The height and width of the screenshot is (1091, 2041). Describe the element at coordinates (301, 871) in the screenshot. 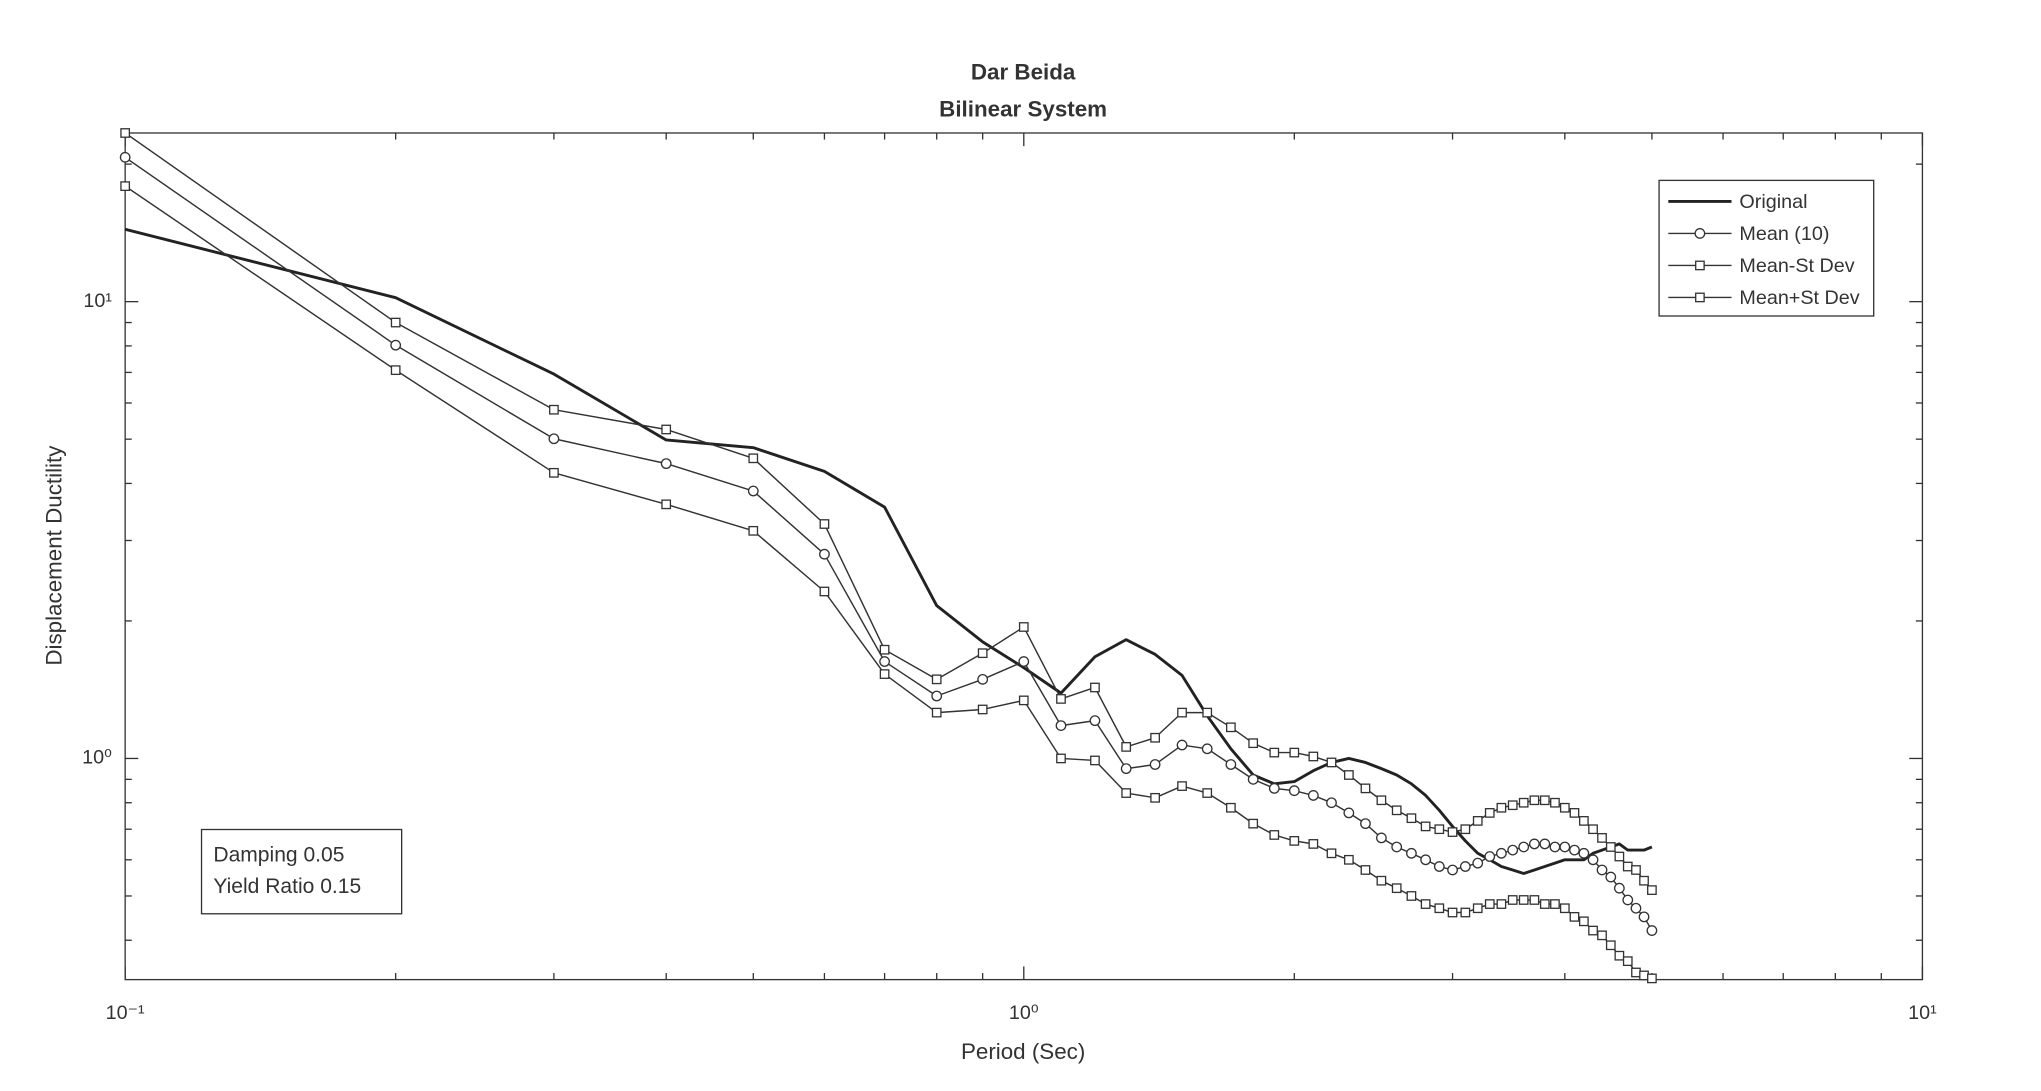

I see `annotation-box` at that location.